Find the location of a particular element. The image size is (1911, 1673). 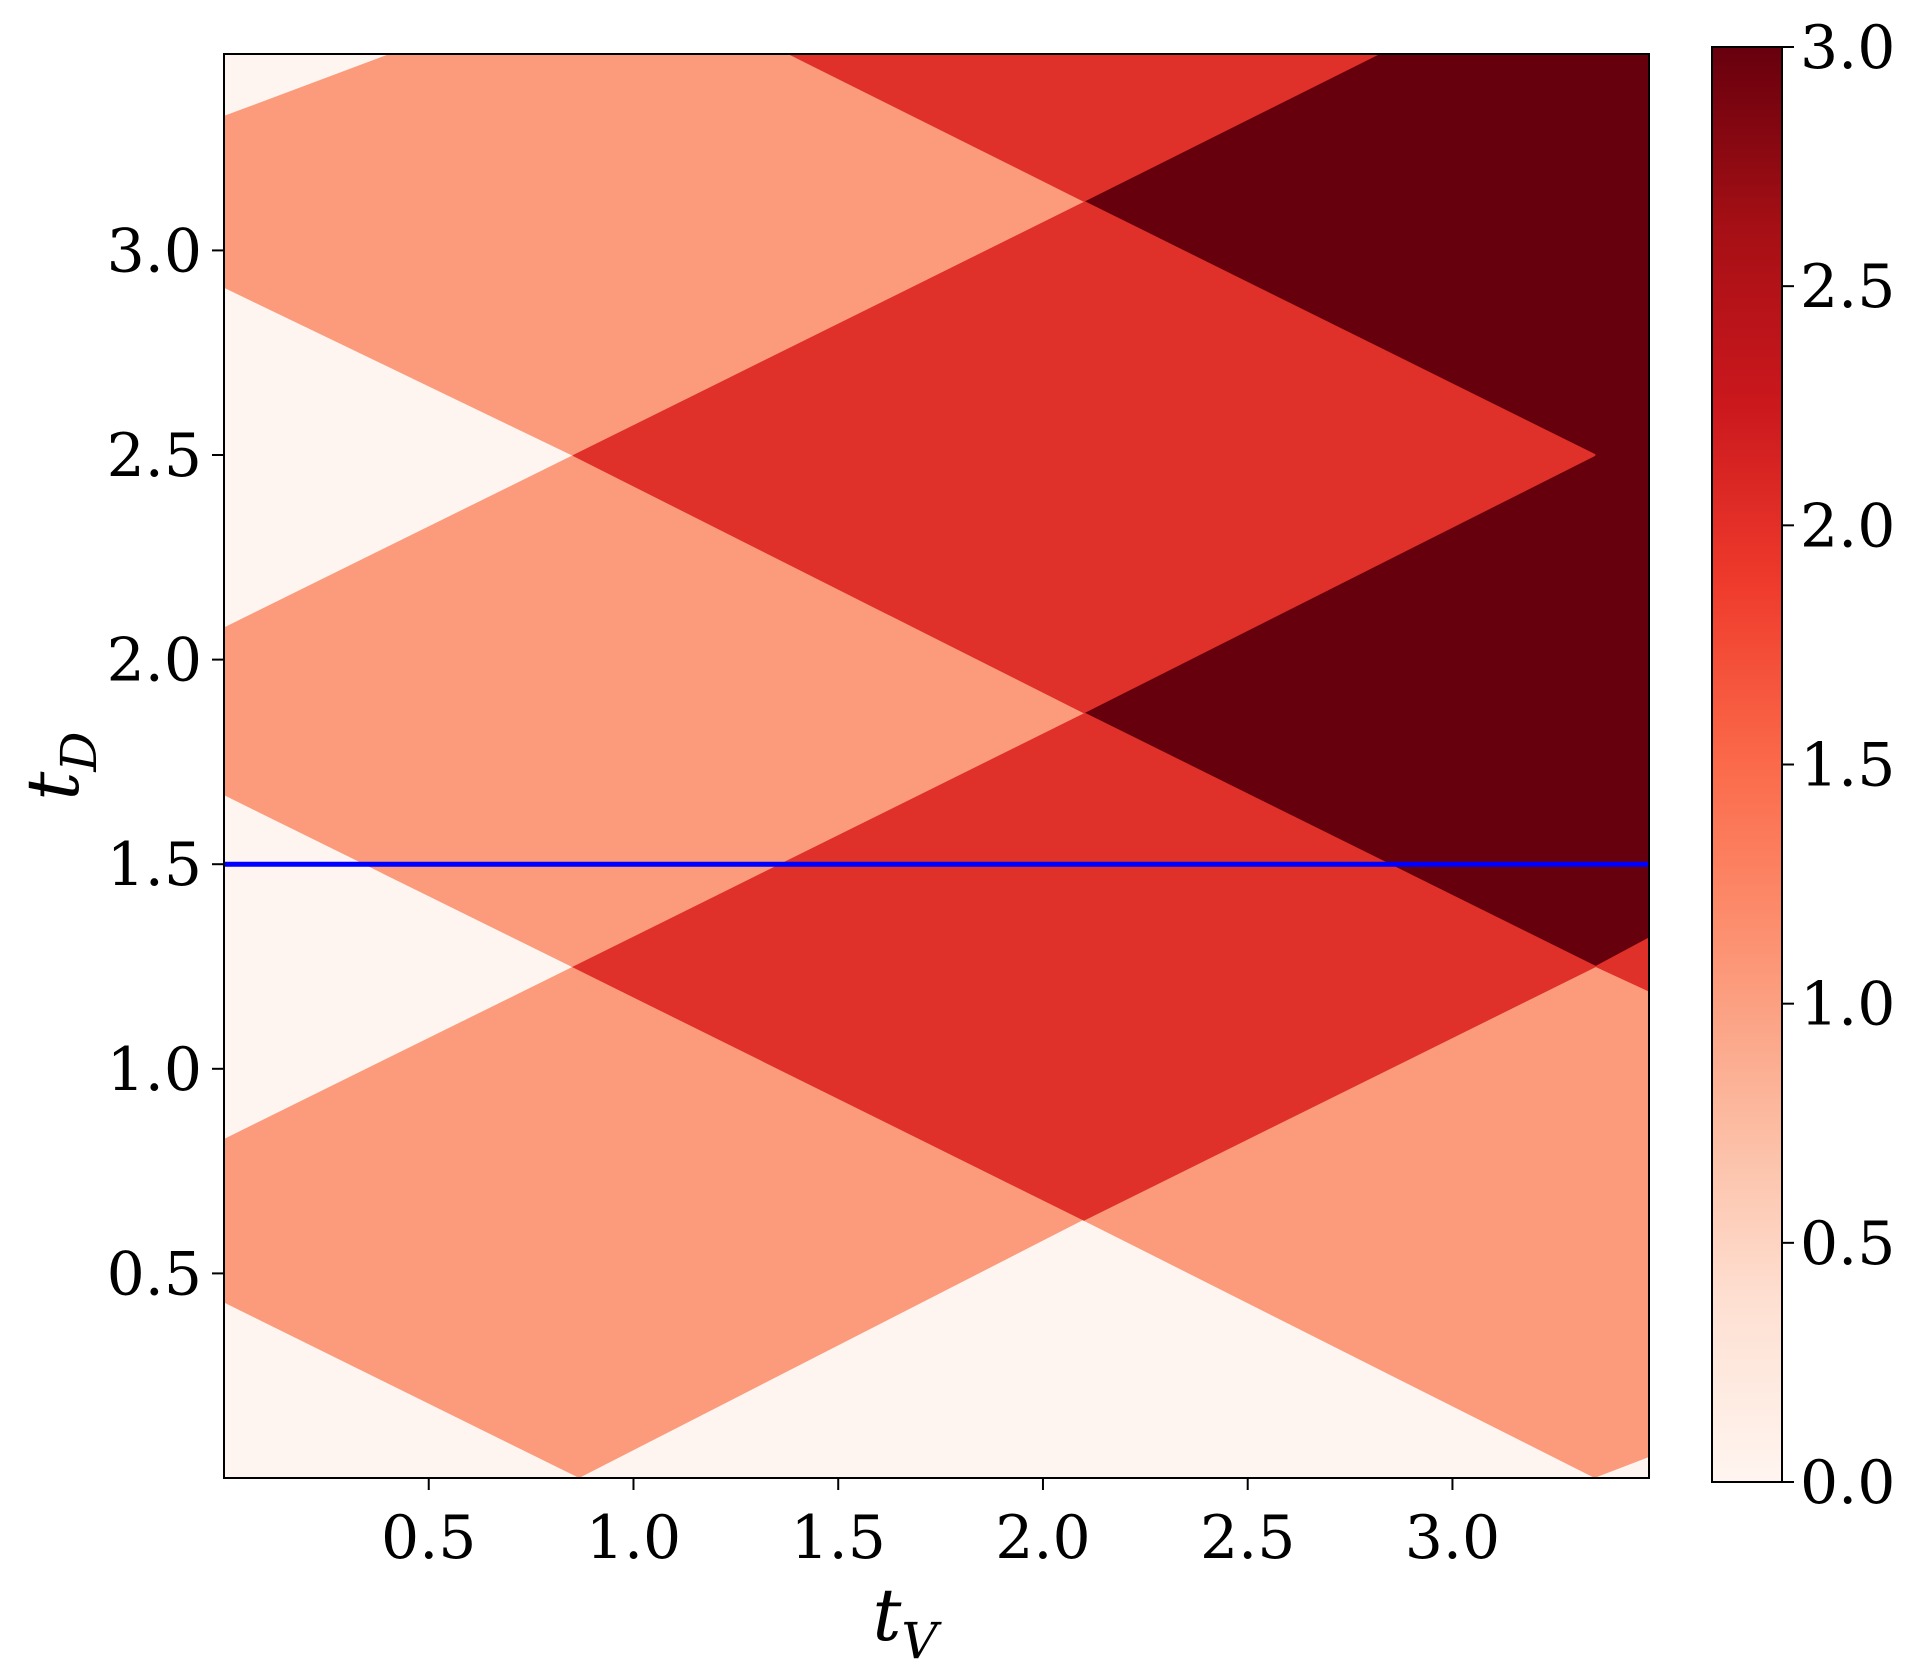

colorbar-tick-label: 3.0 is located at coordinates (1847, 48).